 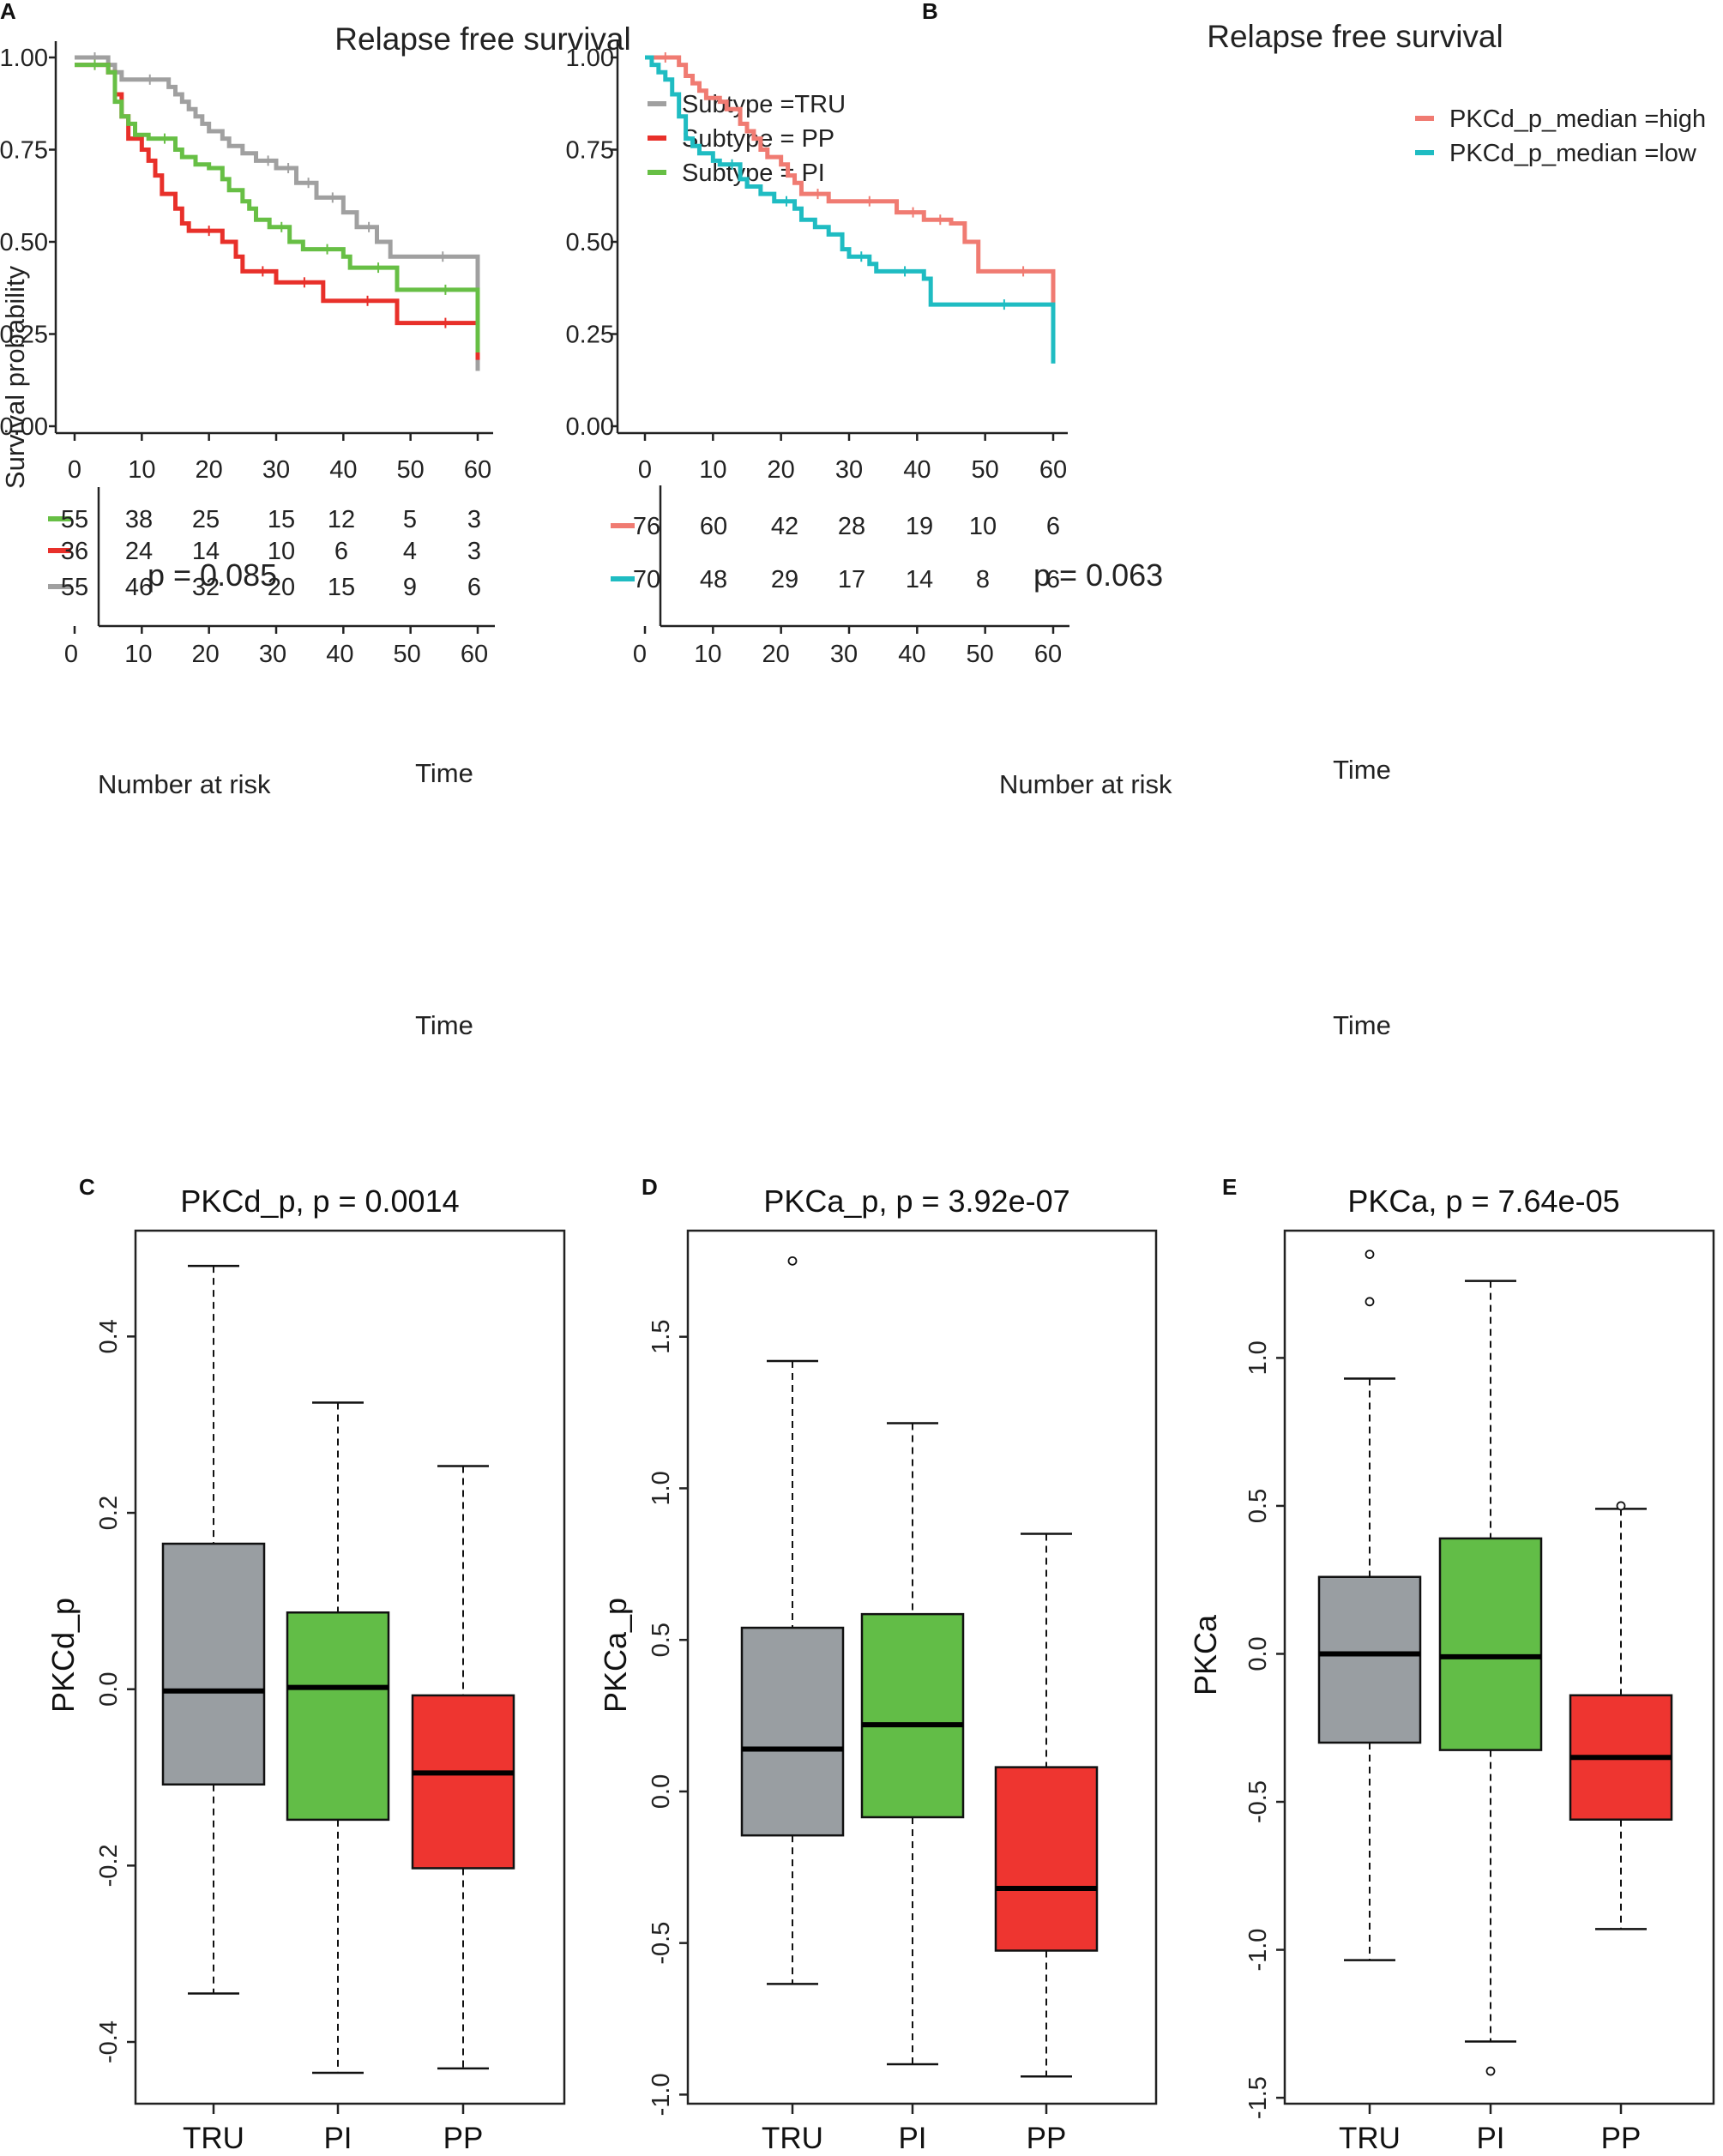 What do you see at coordinates (482, 39) in the screenshot?
I see `panel-a-title: Relapse free survival` at bounding box center [482, 39].